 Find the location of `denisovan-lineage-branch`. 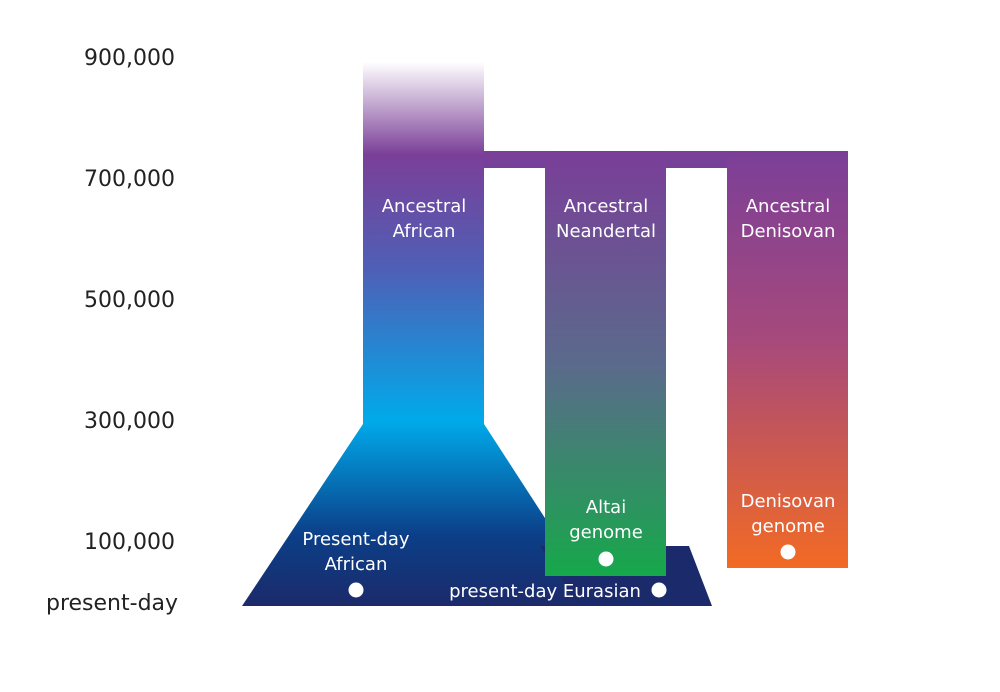

denisovan-lineage-branch is located at coordinates (787, 359).